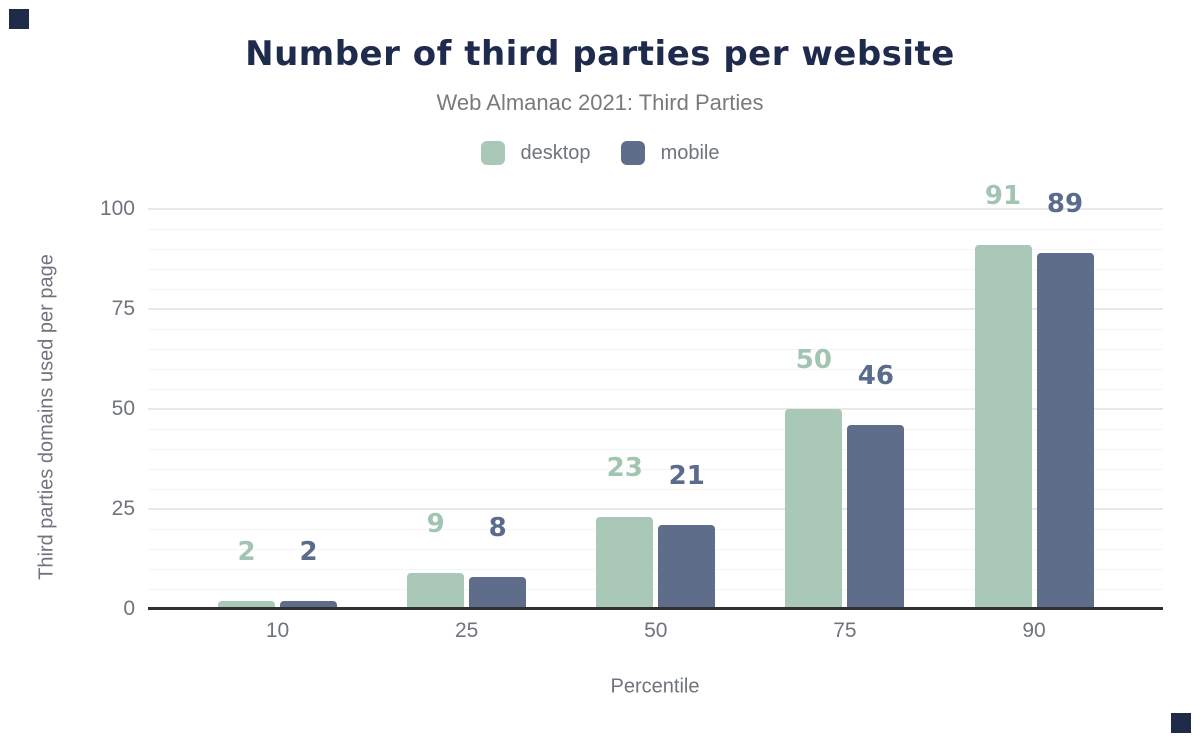 The height and width of the screenshot is (742, 1200). I want to click on chart-title: Number of third parties per website, so click(600, 54).